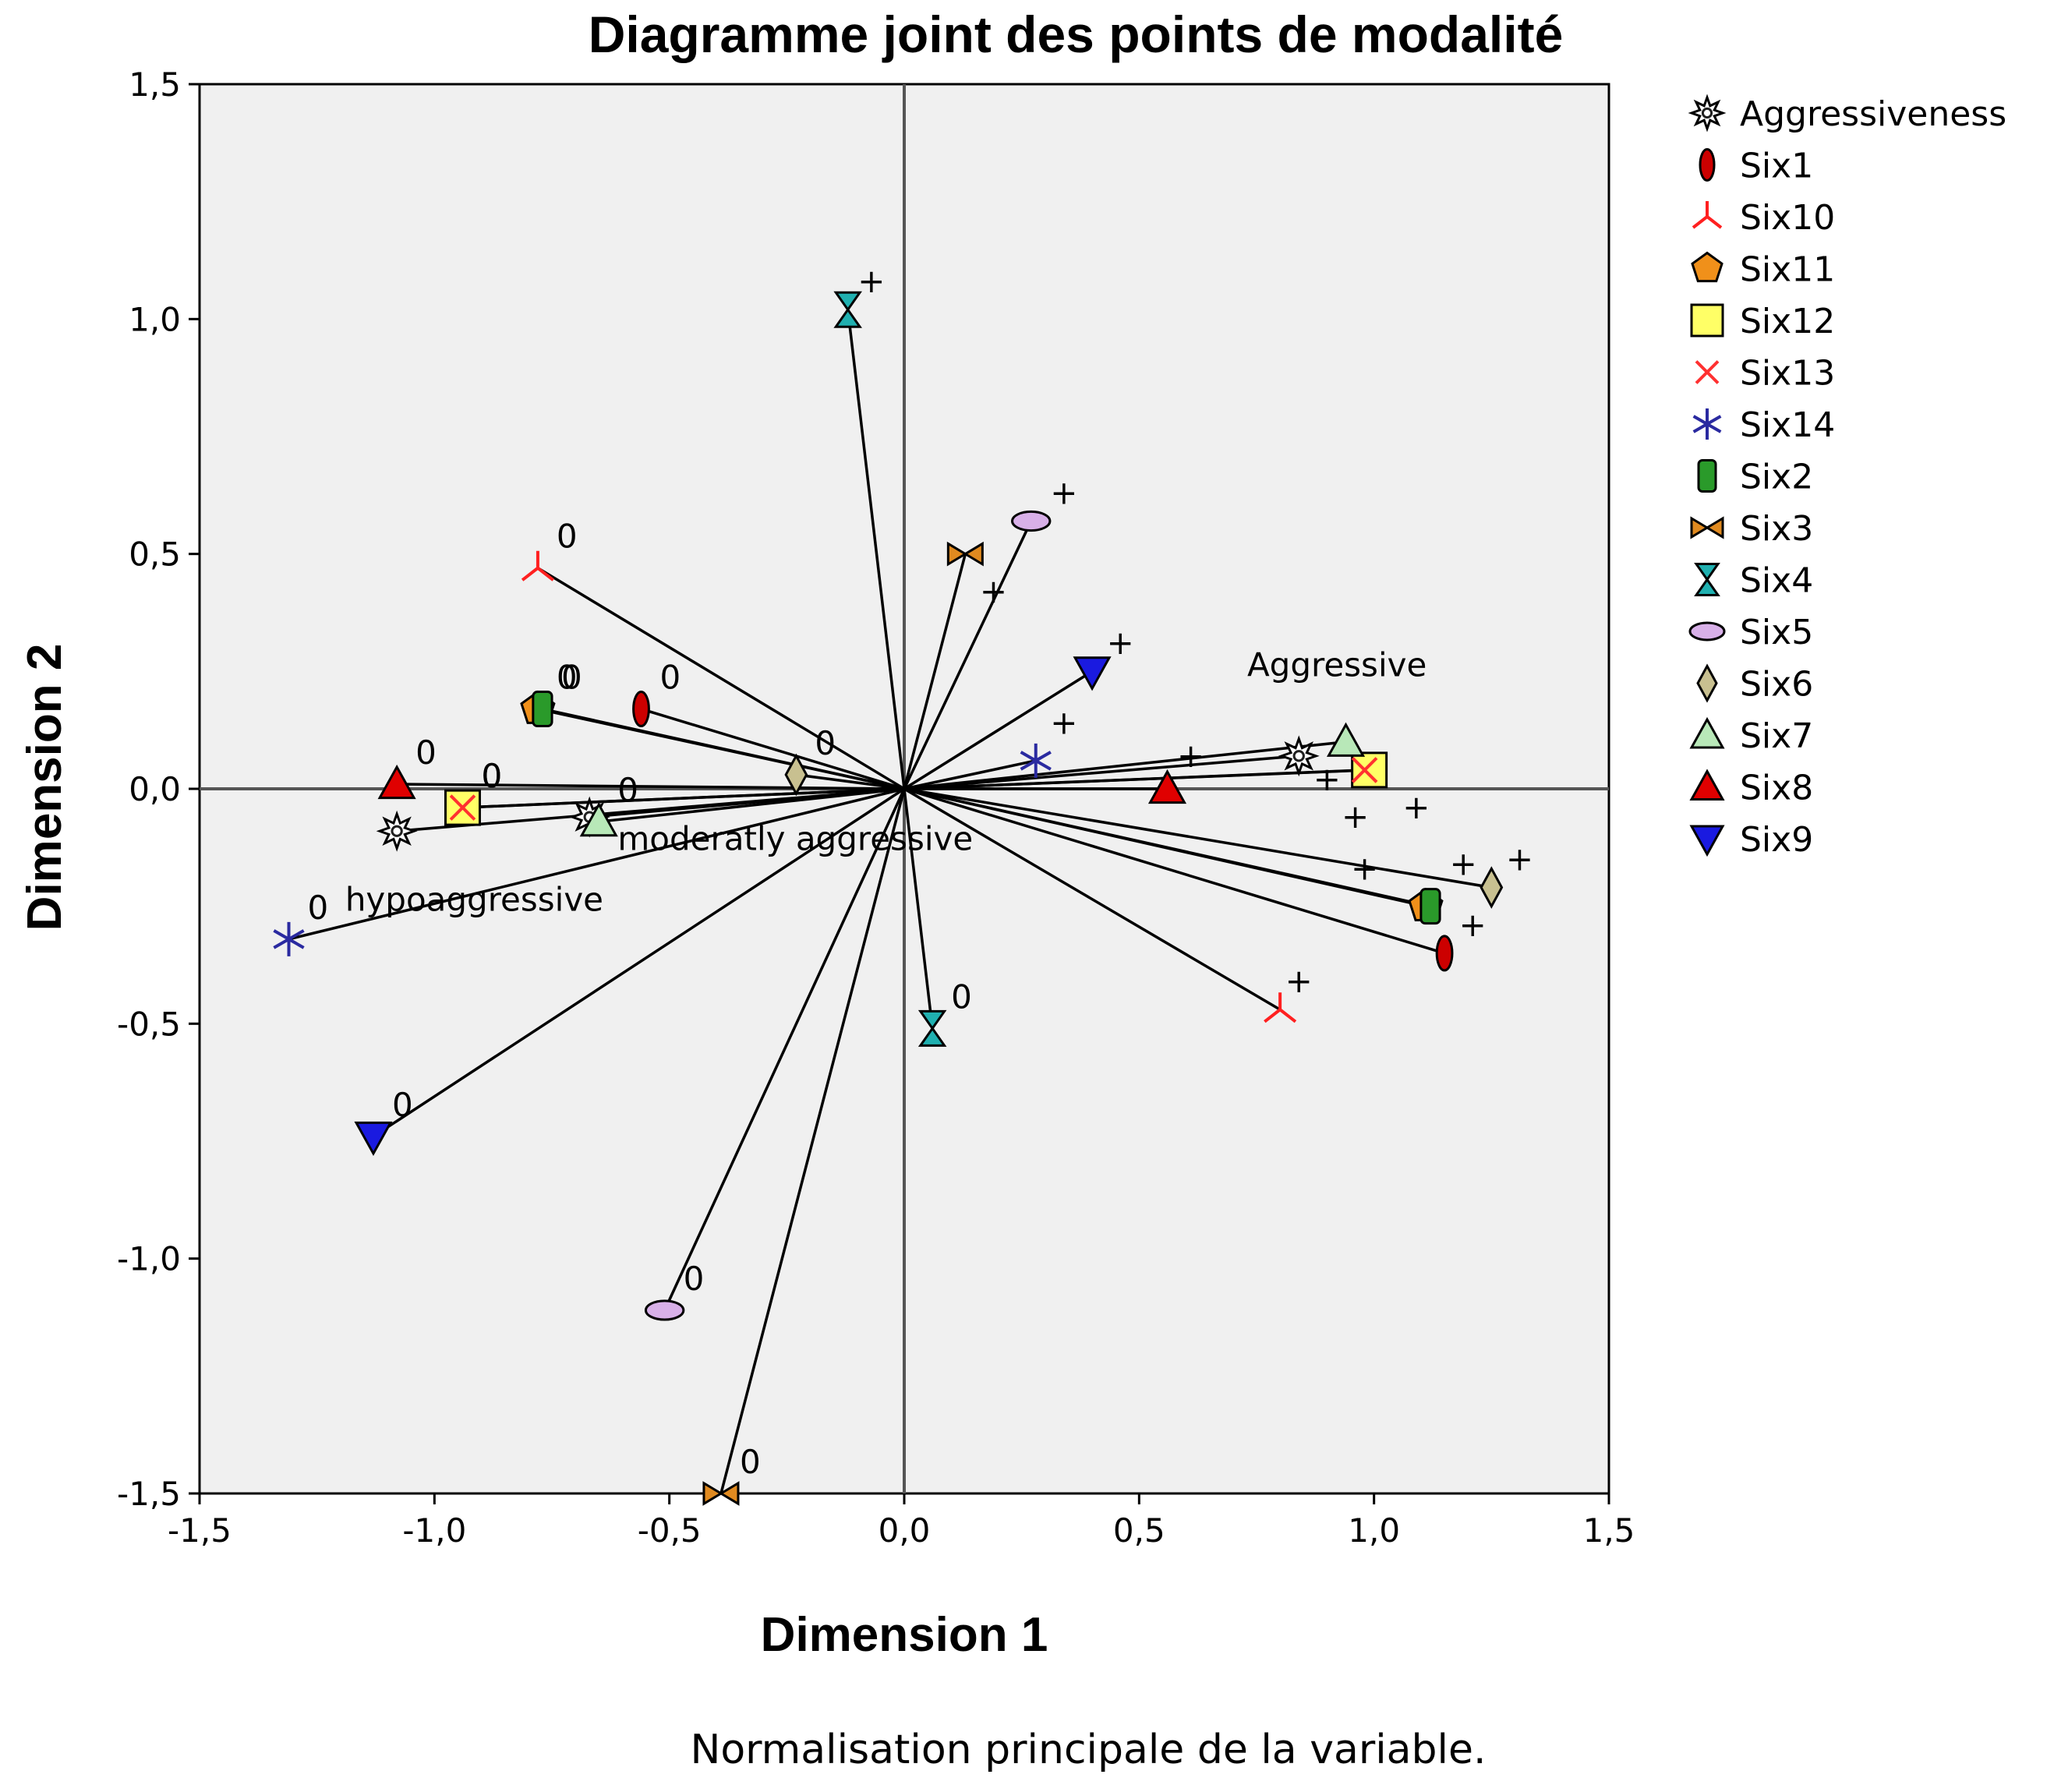  Describe the element at coordinates (1707, 732) in the screenshot. I see `legend-marker-six7` at that location.